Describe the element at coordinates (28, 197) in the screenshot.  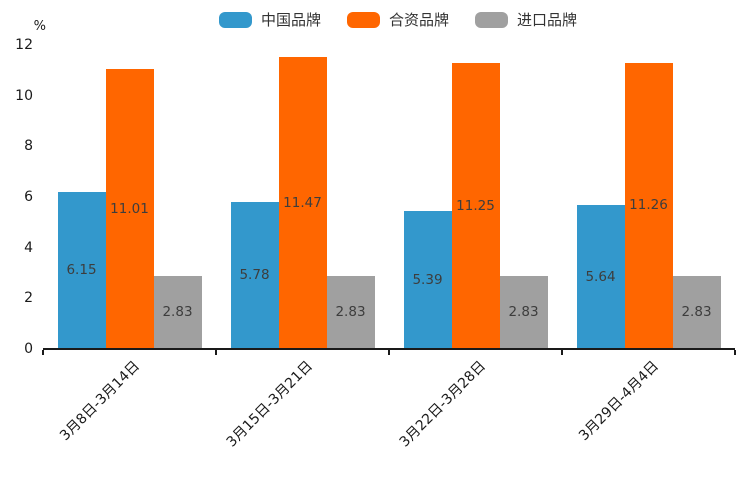
I see `y-tick-label: 6` at that location.